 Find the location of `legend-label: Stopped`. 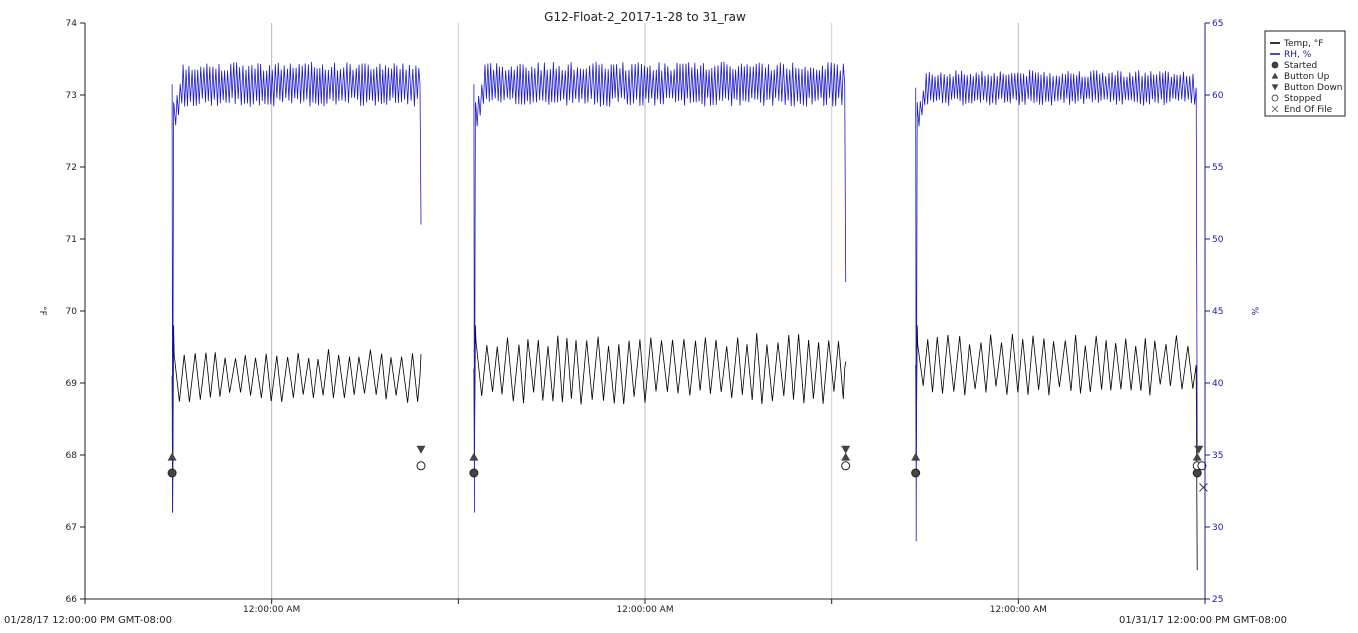

legend-label: Stopped is located at coordinates (1302, 99).